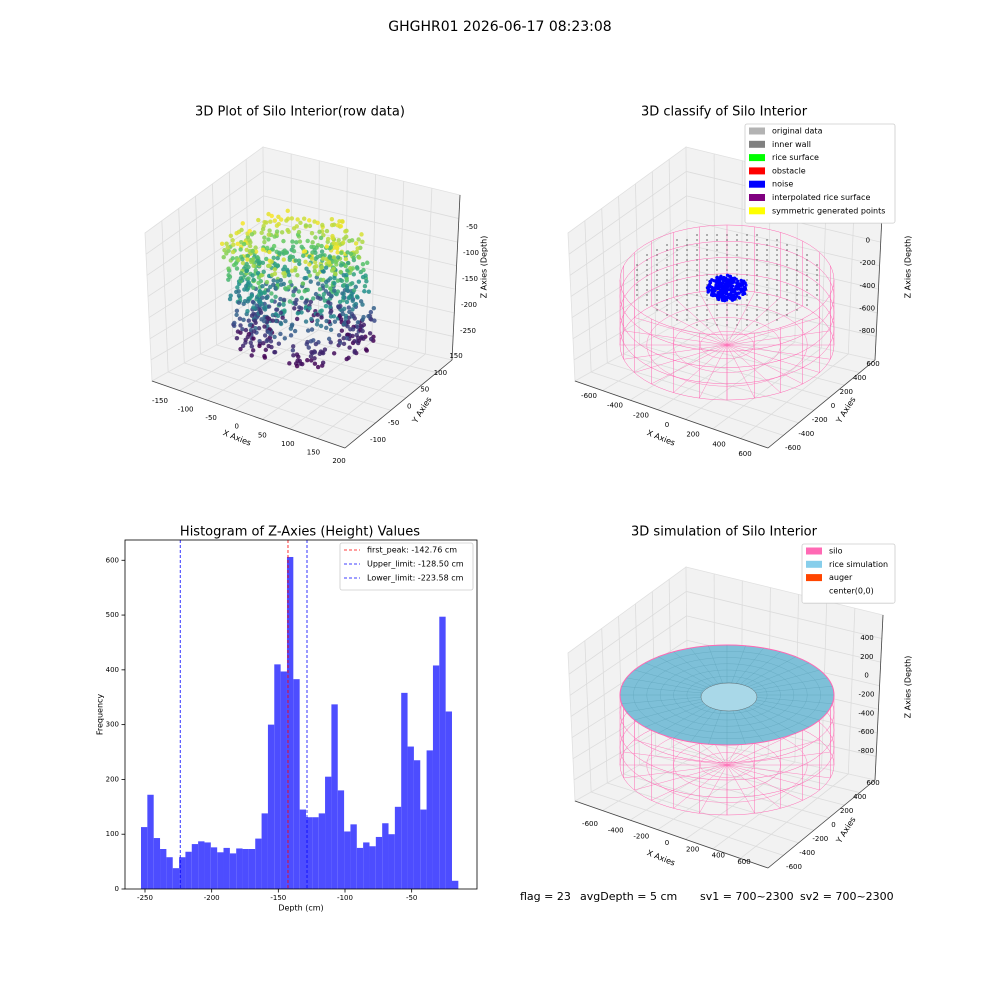 The width and height of the screenshot is (1000, 1000). What do you see at coordinates (470, 279) in the screenshot?
I see `z-tick-label: -150` at bounding box center [470, 279].